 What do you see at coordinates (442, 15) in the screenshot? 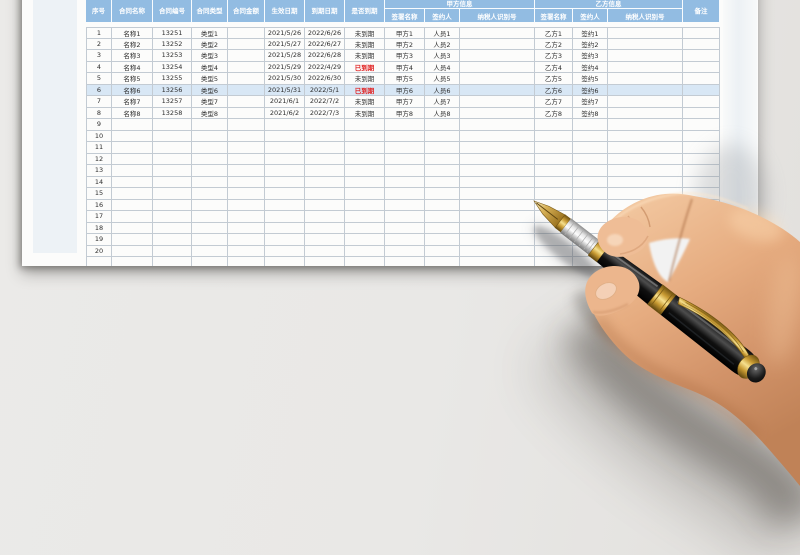
I see `header-a_signer: 签约人` at bounding box center [442, 15].